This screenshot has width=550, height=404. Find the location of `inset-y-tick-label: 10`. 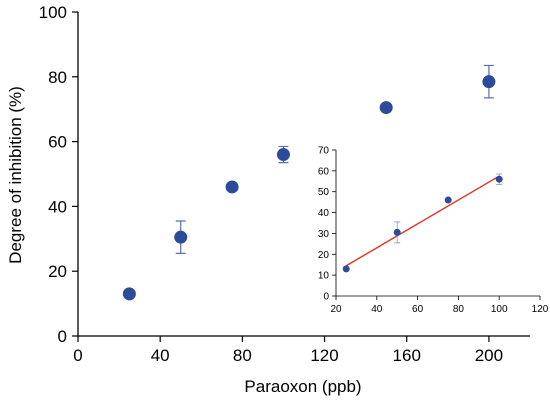

inset-y-tick-label: 10 is located at coordinates (324, 276).